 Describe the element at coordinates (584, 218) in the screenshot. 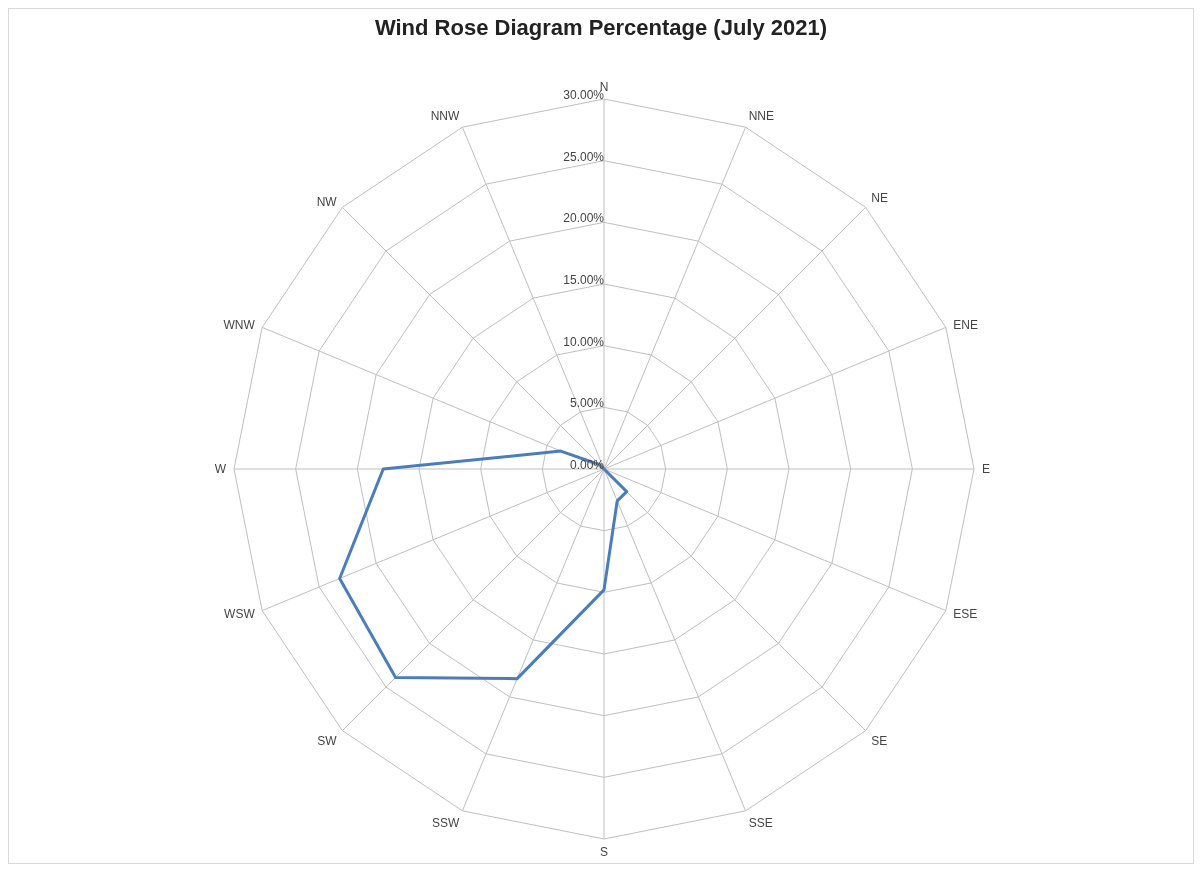

I see `y-tick-label: 20.00%` at that location.